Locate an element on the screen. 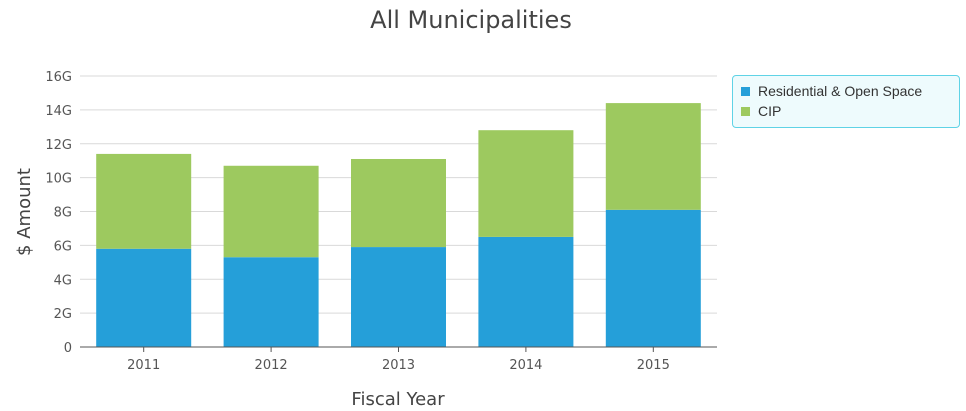 The width and height of the screenshot is (966, 411). y-tick-label: 0 is located at coordinates (68, 348).